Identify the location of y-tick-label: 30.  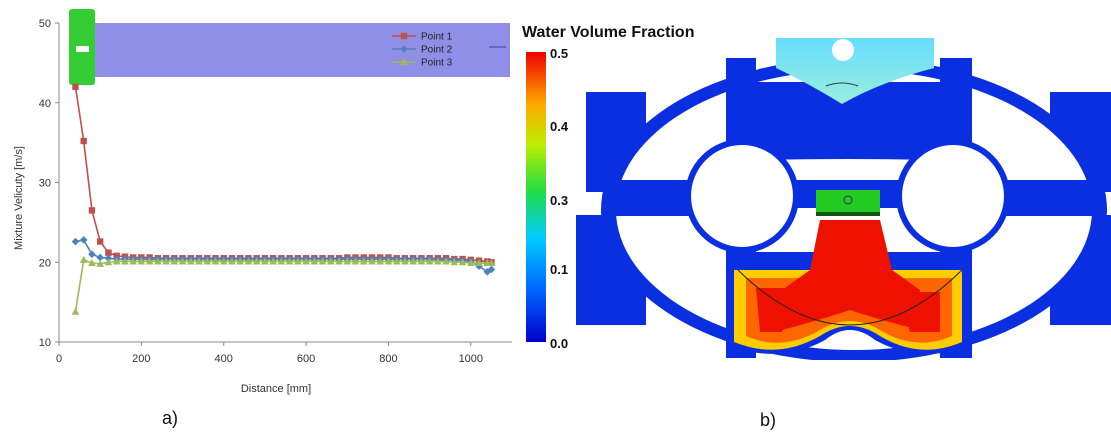
(45, 184).